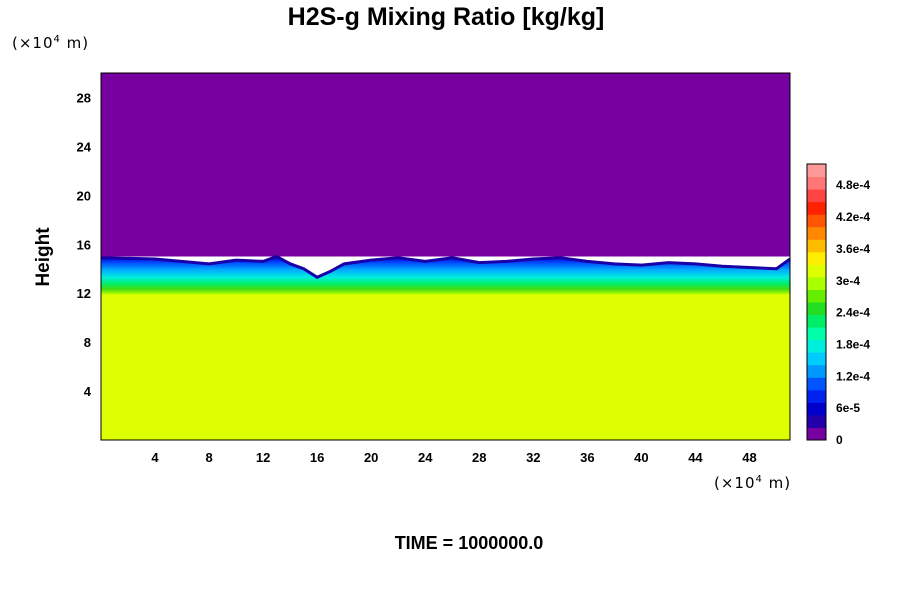 This screenshot has width=900, height=600. What do you see at coordinates (57, 39) in the screenshot?
I see `y-unit-exponent: 4` at bounding box center [57, 39].